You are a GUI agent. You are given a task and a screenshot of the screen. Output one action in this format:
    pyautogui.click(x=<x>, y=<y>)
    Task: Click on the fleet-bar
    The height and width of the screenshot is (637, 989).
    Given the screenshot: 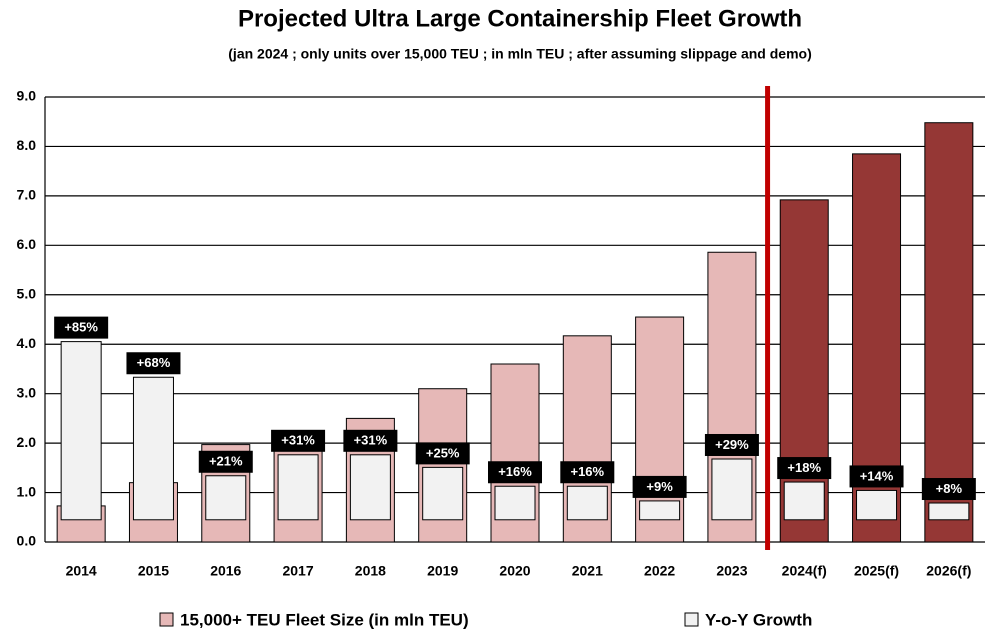 What is the action you would take?
    pyautogui.click(x=949, y=332)
    